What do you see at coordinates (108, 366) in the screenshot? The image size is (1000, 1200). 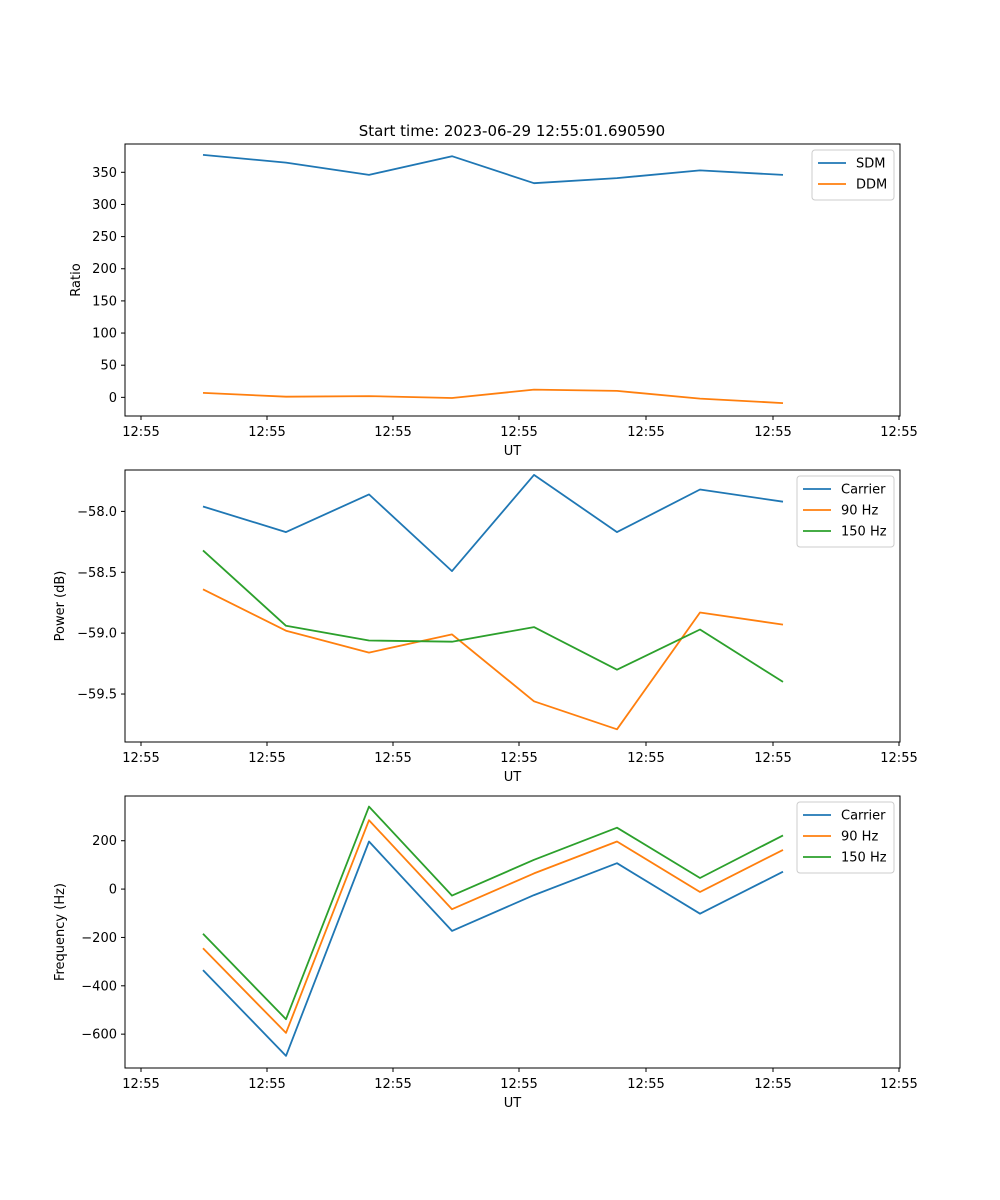 I see `y-tick-label: 50` at bounding box center [108, 366].